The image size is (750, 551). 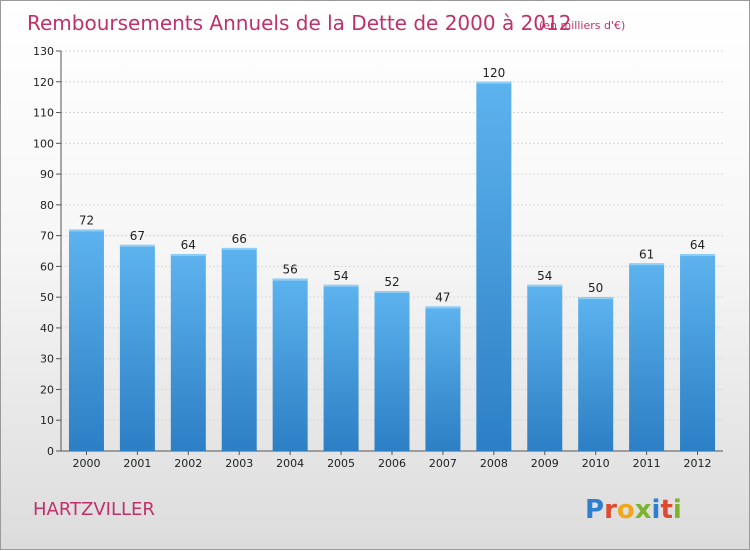 What do you see at coordinates (86, 220) in the screenshot?
I see `value-label: 72` at bounding box center [86, 220].